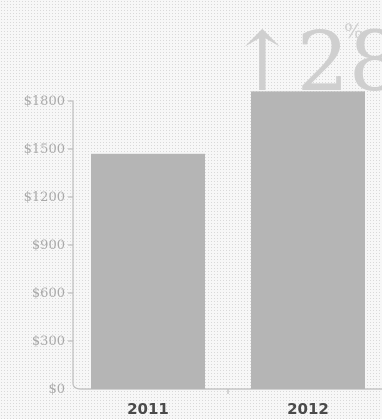  Describe the element at coordinates (308, 409) in the screenshot. I see `x-tick-label-2012: 2012` at that location.